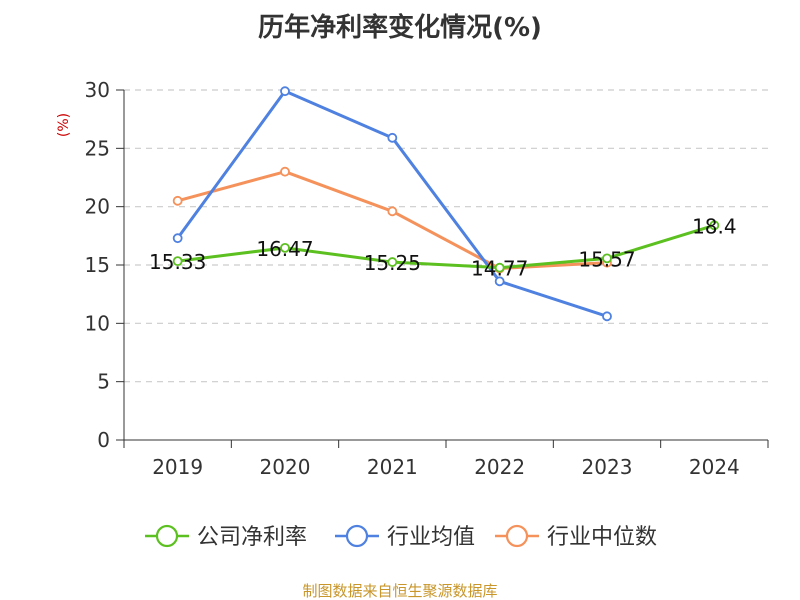 The image size is (800, 600). What do you see at coordinates (97, 265) in the screenshot?
I see `y-tick-label: 15` at bounding box center [97, 265].